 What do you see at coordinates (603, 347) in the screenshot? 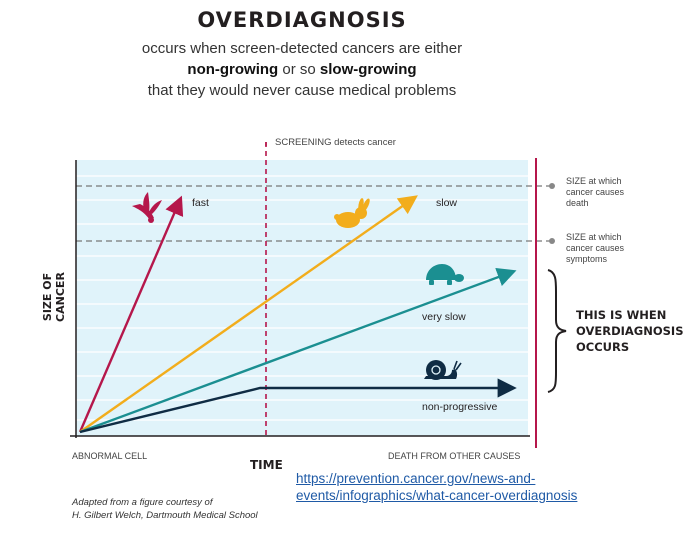
I see `overdiagnosis-note-line-3: OCCURS` at bounding box center [603, 347].